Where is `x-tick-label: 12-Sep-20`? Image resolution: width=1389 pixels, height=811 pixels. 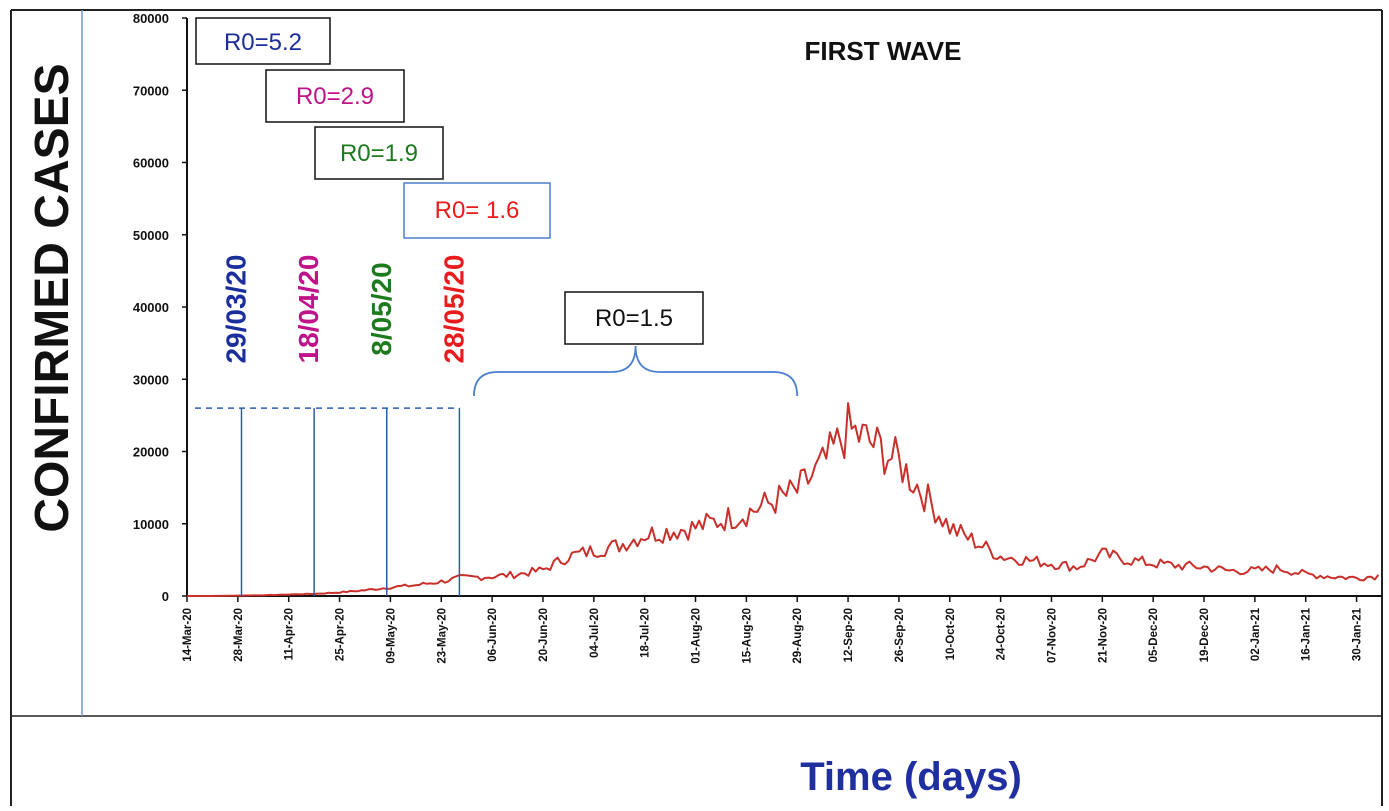
x-tick-label: 12-Sep-20 is located at coordinates (849, 635).